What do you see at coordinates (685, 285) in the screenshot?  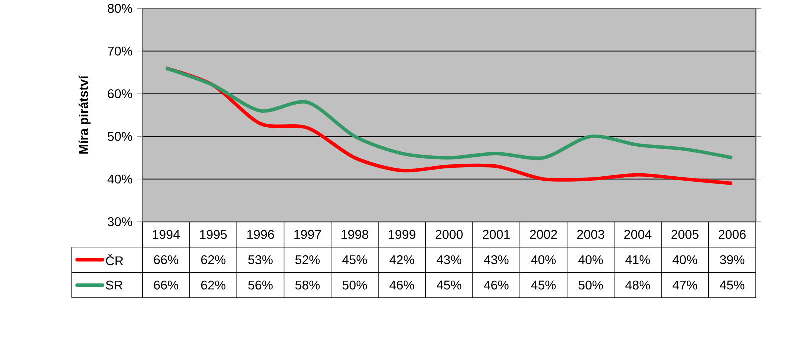 I see `data-label: 47%` at bounding box center [685, 285].